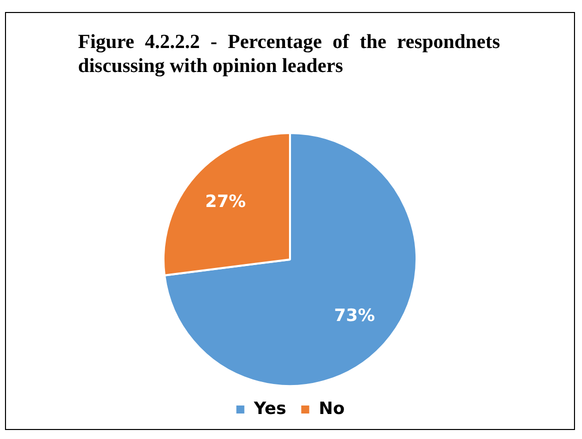 Image resolution: width=582 pixels, height=439 pixels. What do you see at coordinates (331, 408) in the screenshot?
I see `legend-label: No` at bounding box center [331, 408].